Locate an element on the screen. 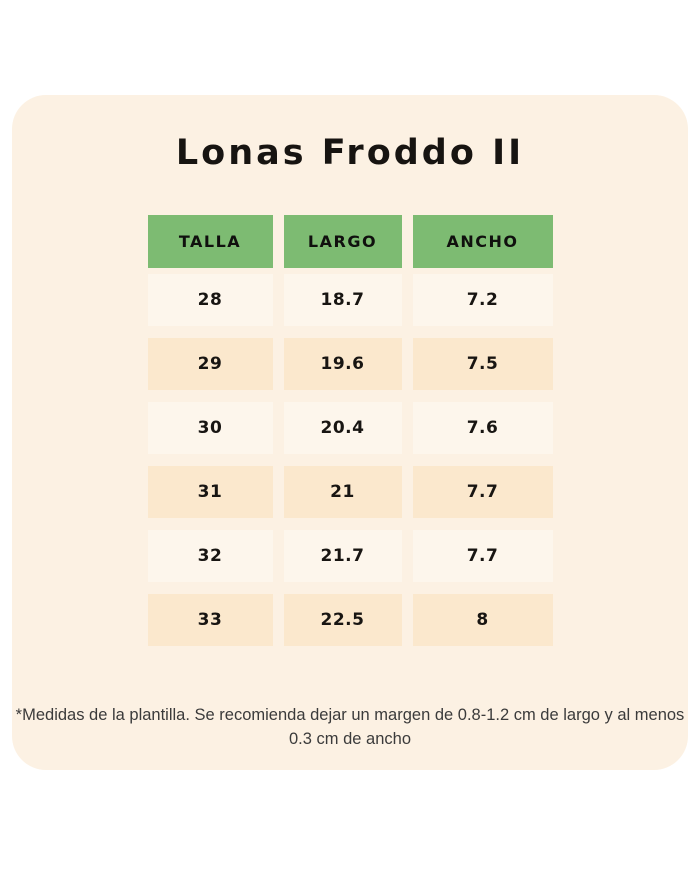 Image resolution: width=700 pixels, height=869 pixels. table-cell-largo: 19.6 is located at coordinates (342, 364).